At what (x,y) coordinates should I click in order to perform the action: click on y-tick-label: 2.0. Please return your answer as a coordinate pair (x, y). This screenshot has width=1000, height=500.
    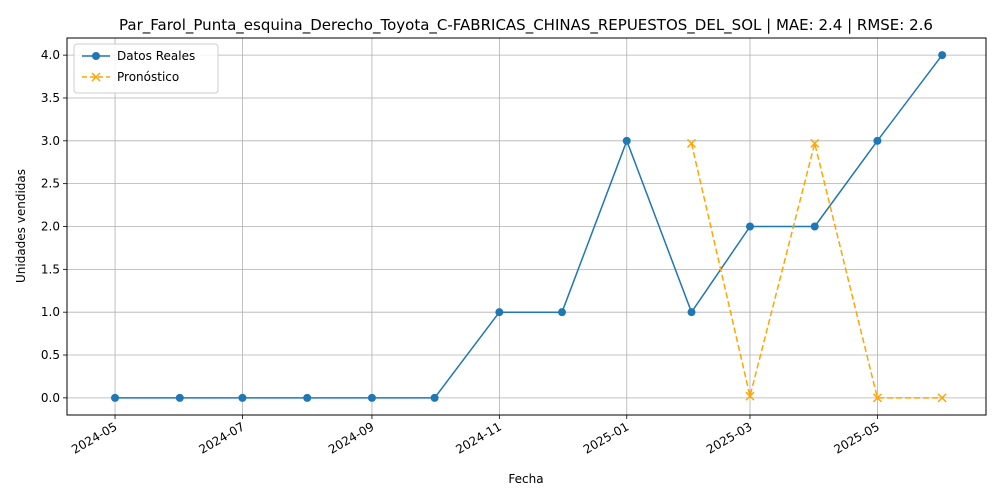
    Looking at the image, I should click on (50, 227).